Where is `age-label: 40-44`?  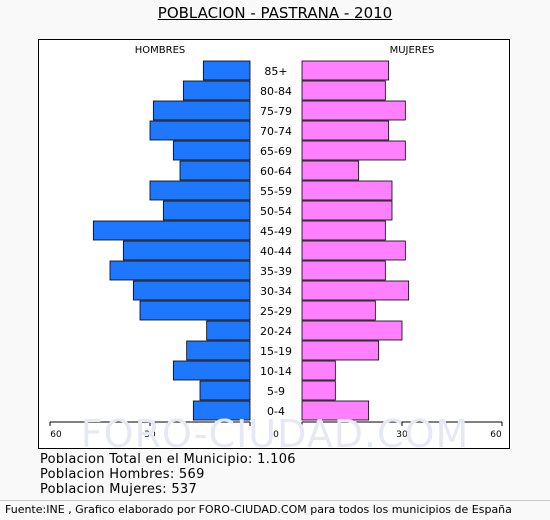
age-label: 40-44 is located at coordinates (276, 251).